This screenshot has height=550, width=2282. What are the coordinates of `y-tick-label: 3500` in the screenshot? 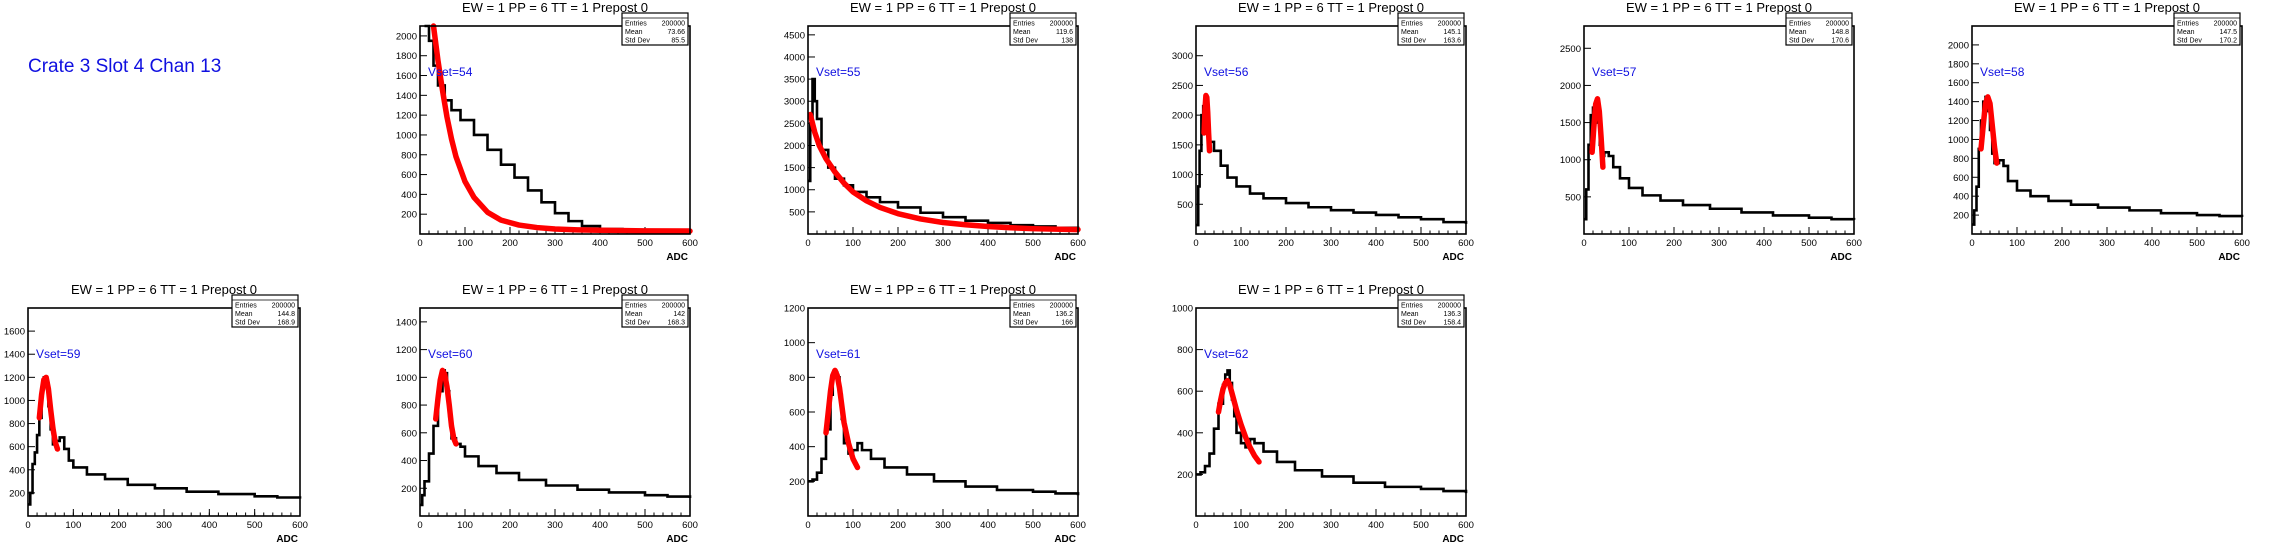 It's located at (794, 80).